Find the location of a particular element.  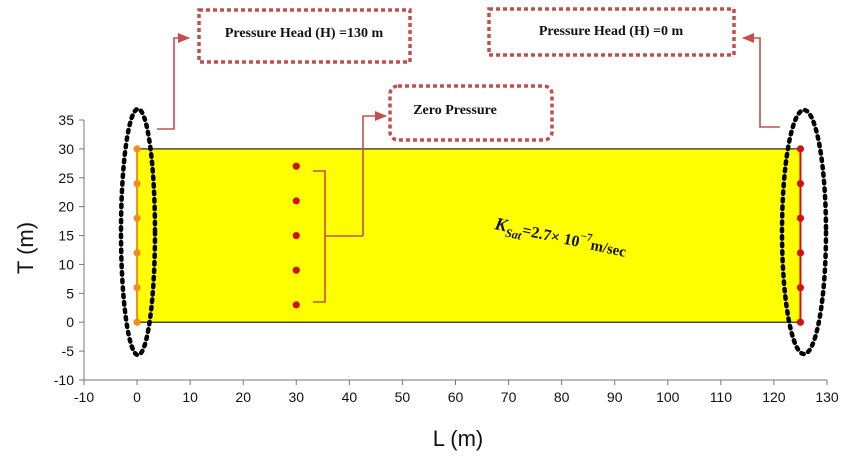

right-boundary-ellipse is located at coordinates (804, 232).